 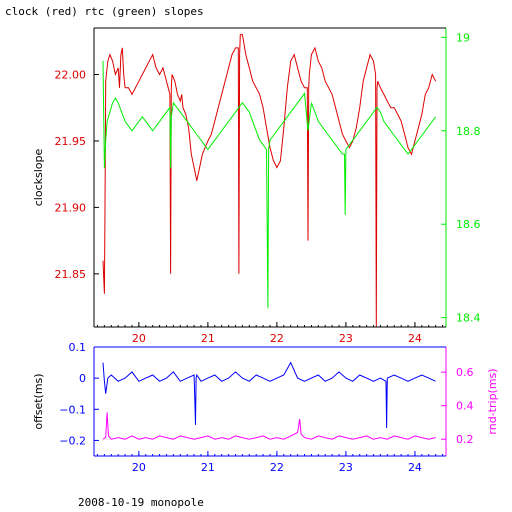 What do you see at coordinates (468, 224) in the screenshot?
I see `panel1-y2tick-label-1: 18.6` at bounding box center [468, 224].